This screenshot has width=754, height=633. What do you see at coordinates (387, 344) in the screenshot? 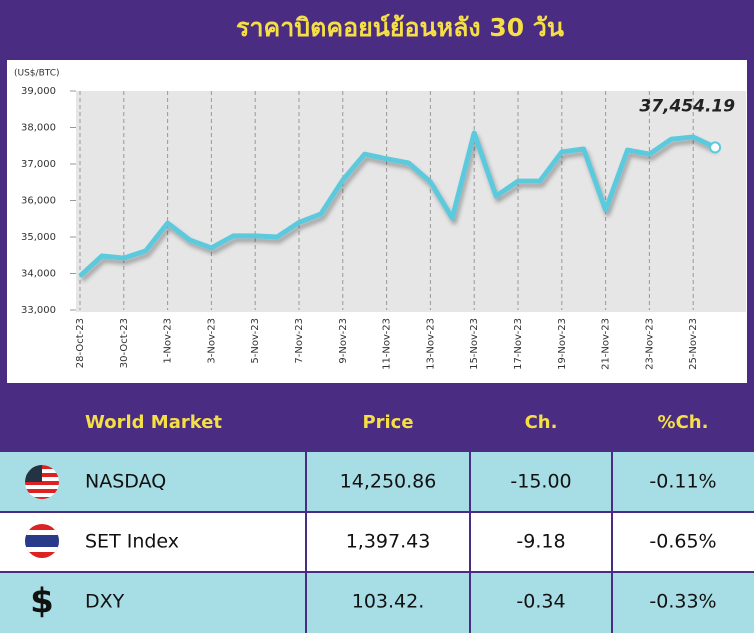
I see `x-tick-label: 11-Nov-23` at bounding box center [387, 344].